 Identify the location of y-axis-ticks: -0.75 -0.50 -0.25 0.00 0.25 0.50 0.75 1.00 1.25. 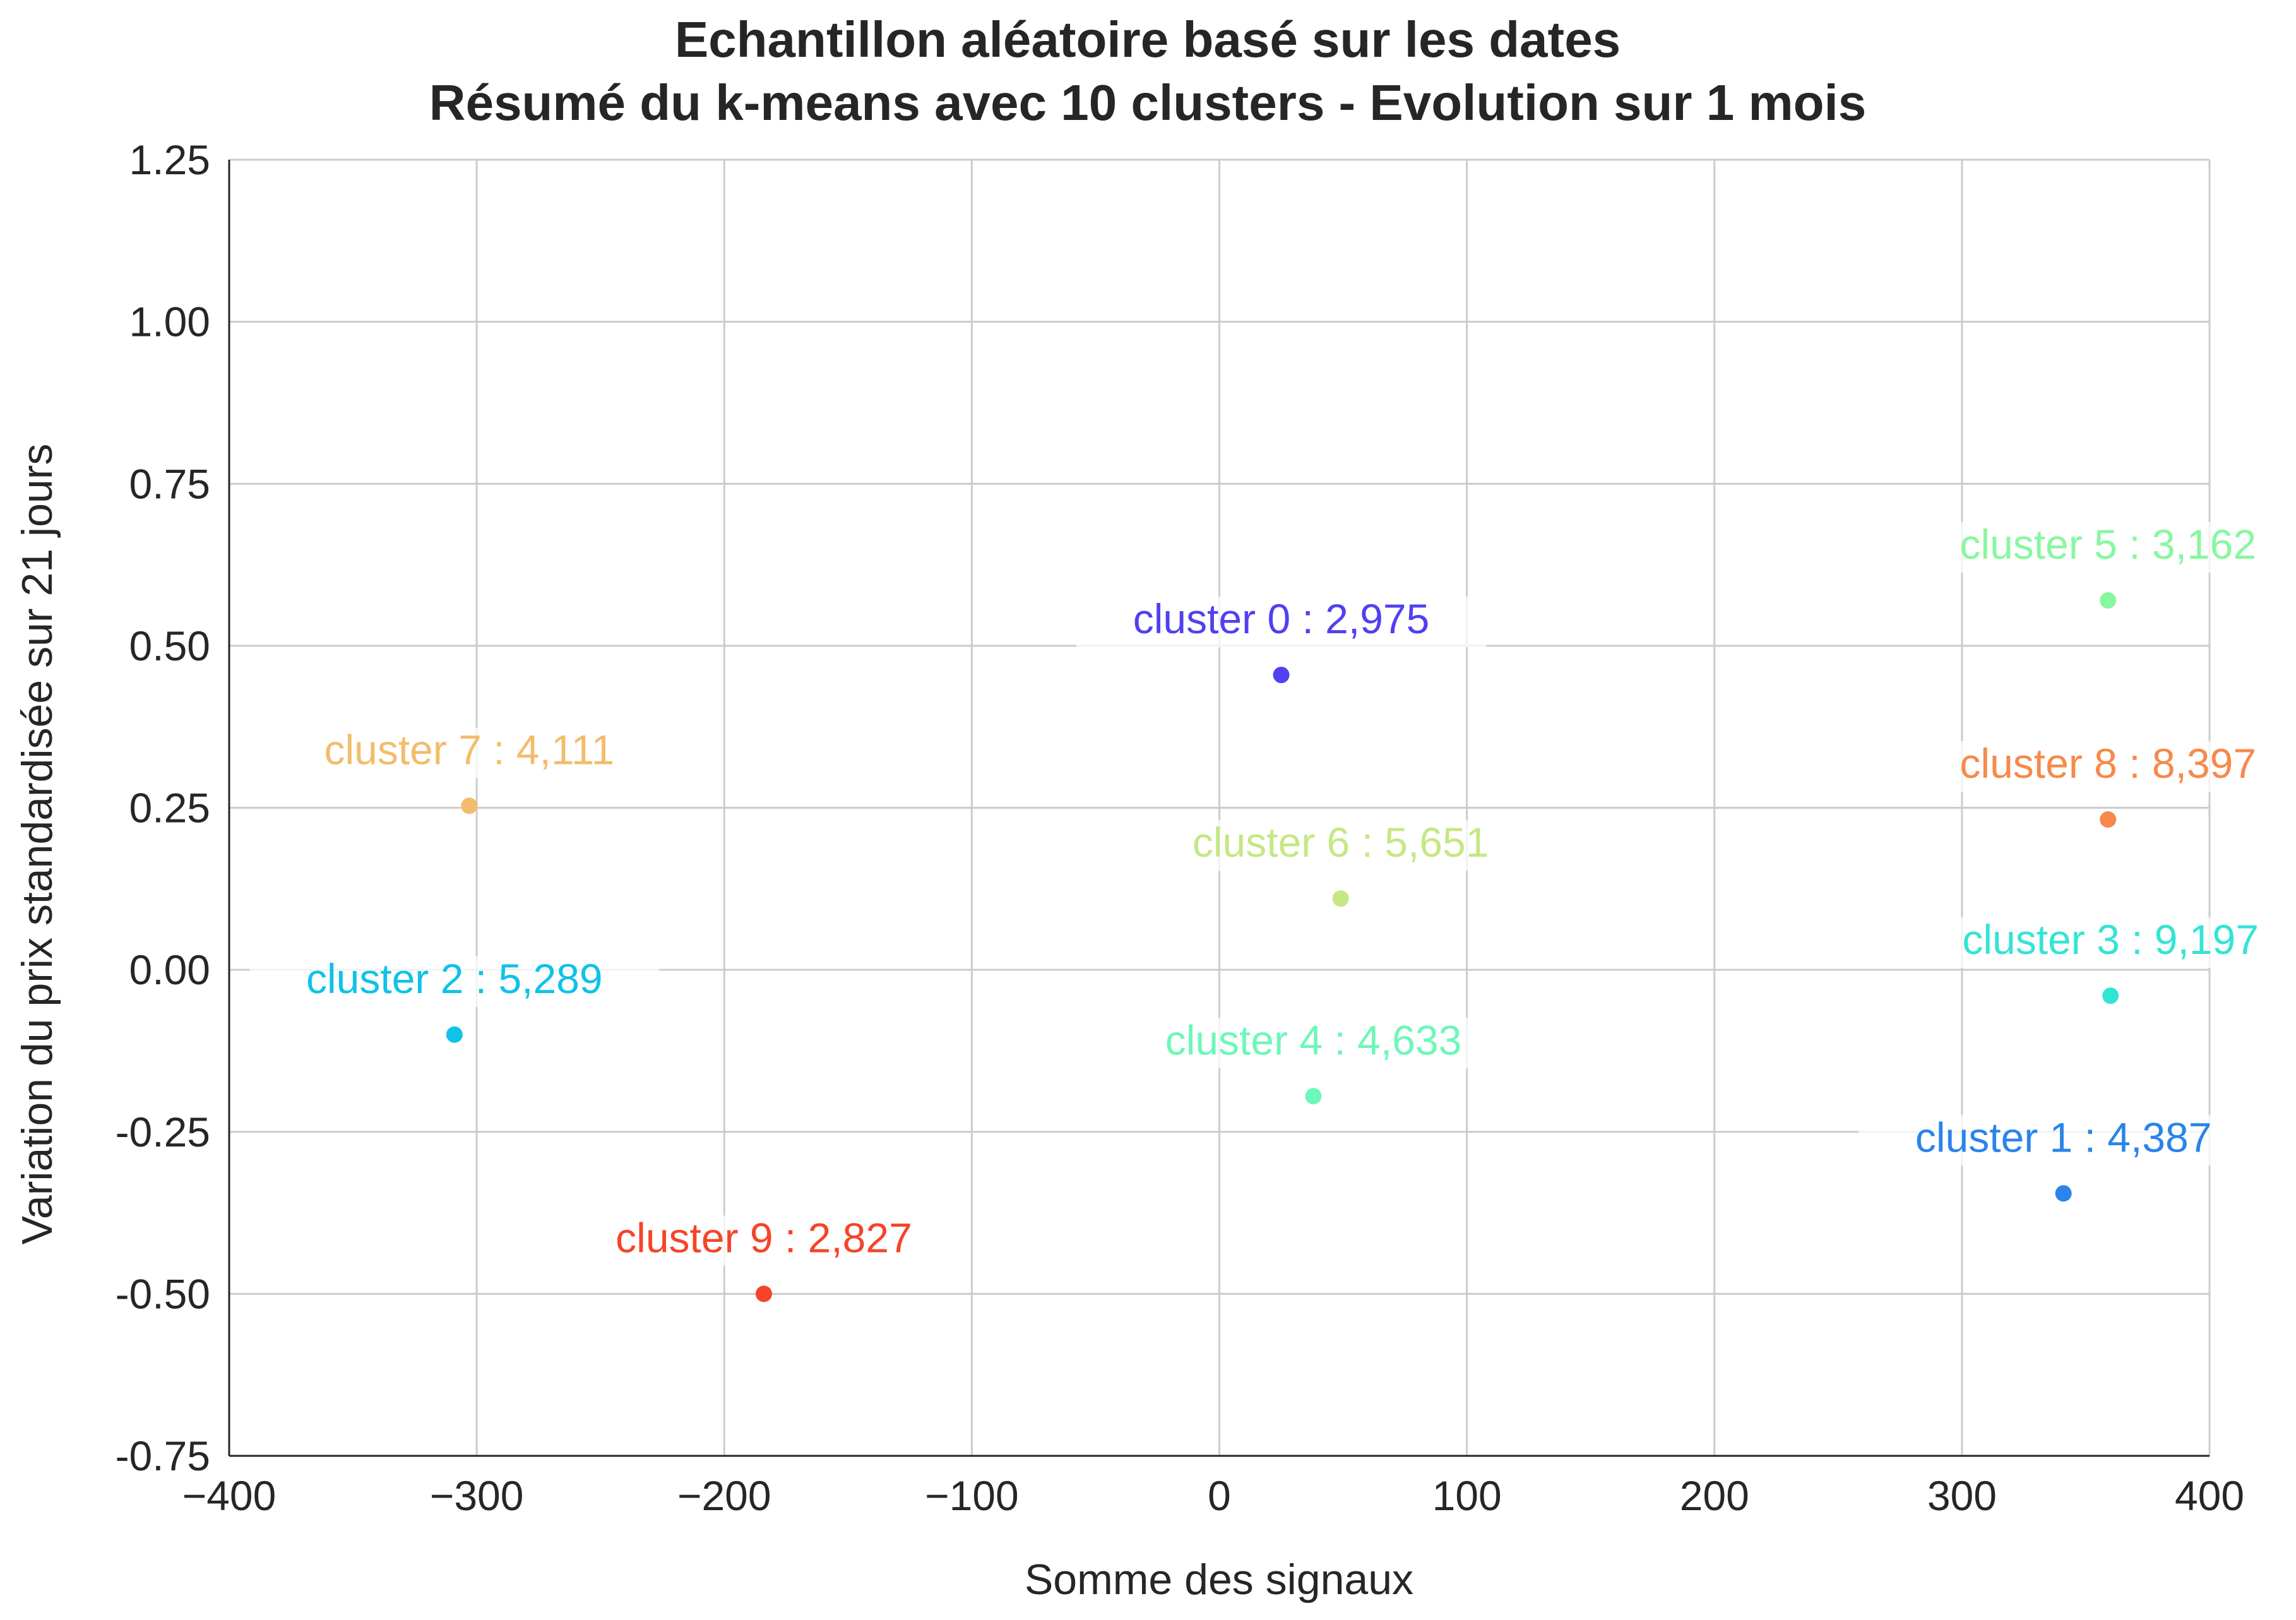
(163, 807).